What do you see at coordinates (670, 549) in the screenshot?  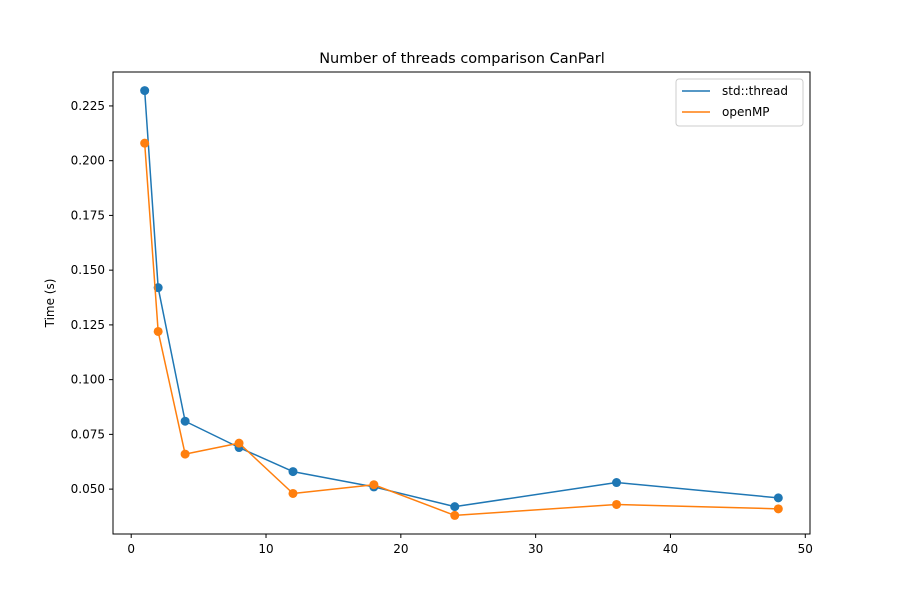 I see `x-tick-label: 40` at bounding box center [670, 549].